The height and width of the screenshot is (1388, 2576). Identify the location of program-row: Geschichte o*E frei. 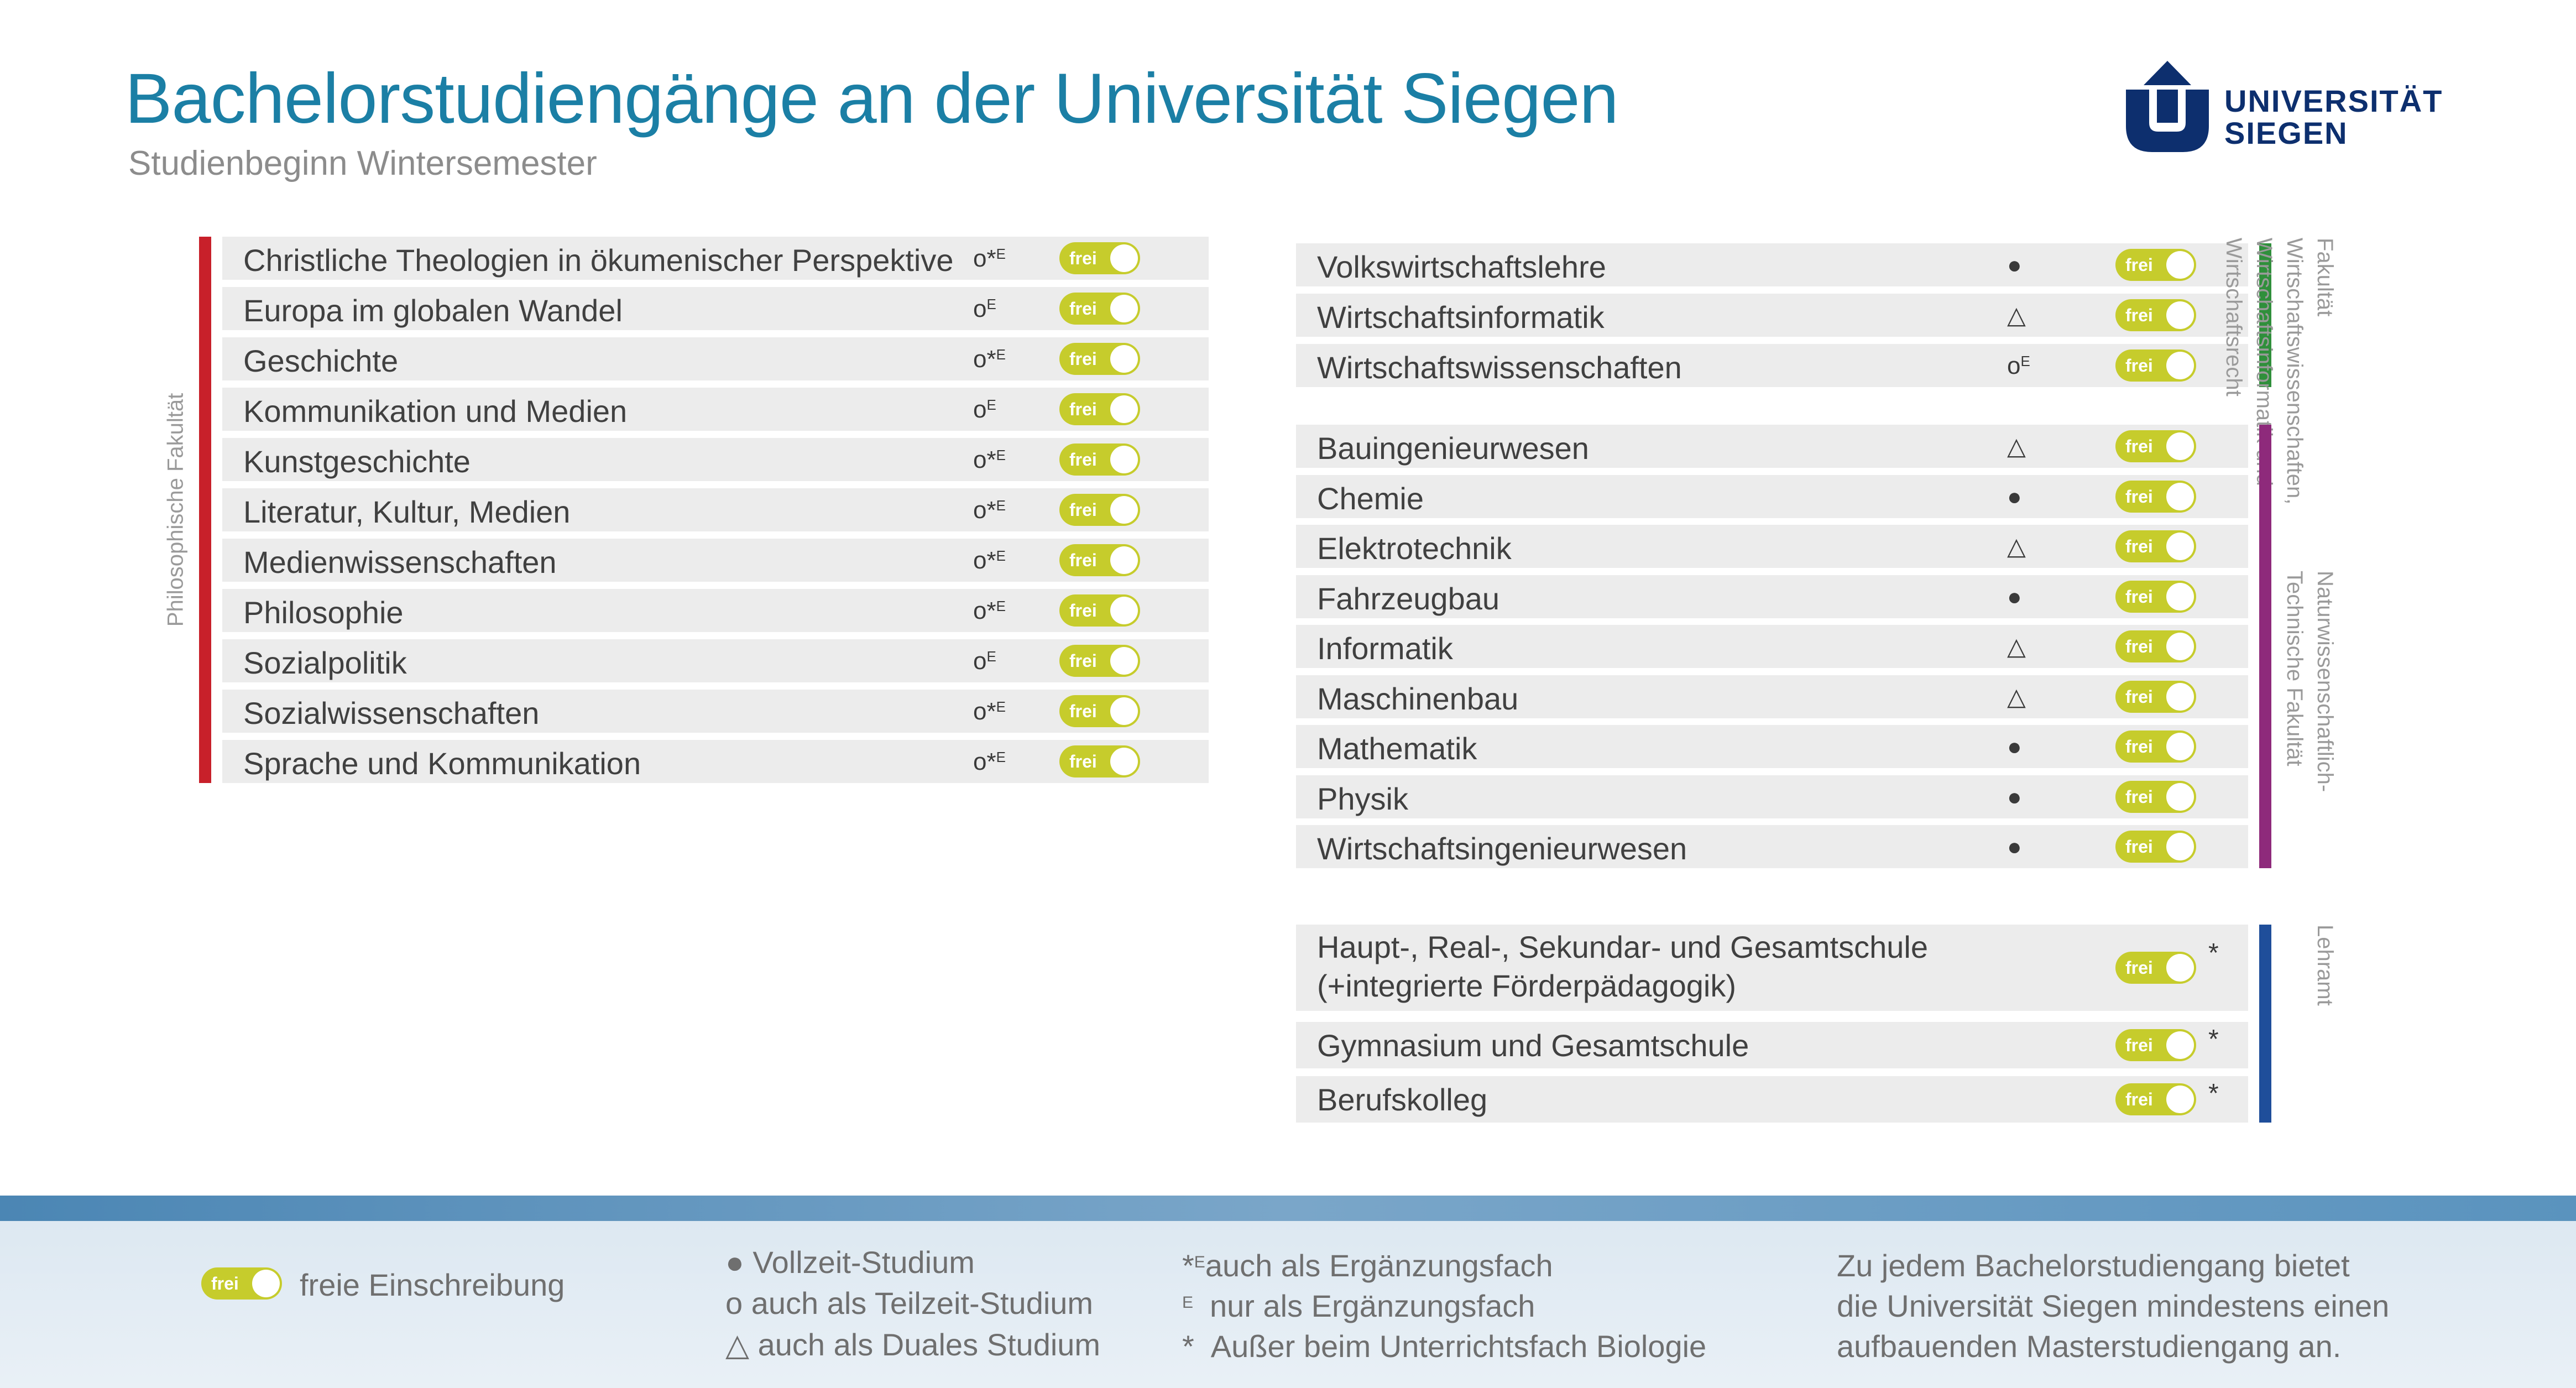
(715, 359).